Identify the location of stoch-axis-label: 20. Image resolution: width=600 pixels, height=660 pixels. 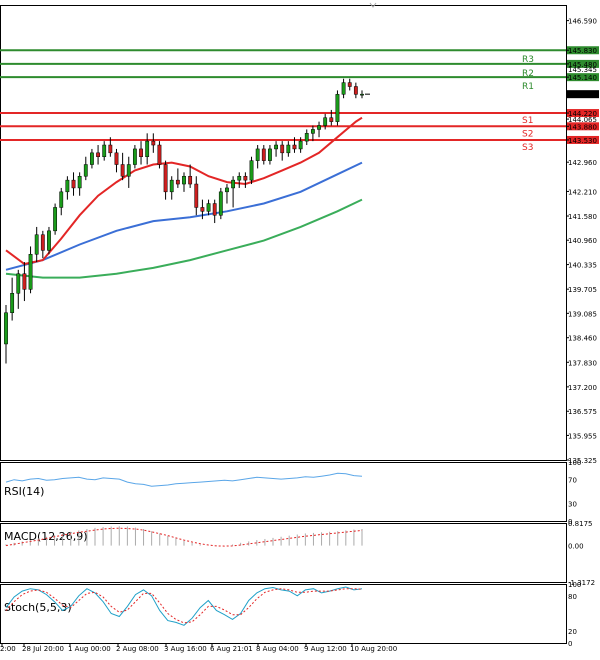
(572, 632).